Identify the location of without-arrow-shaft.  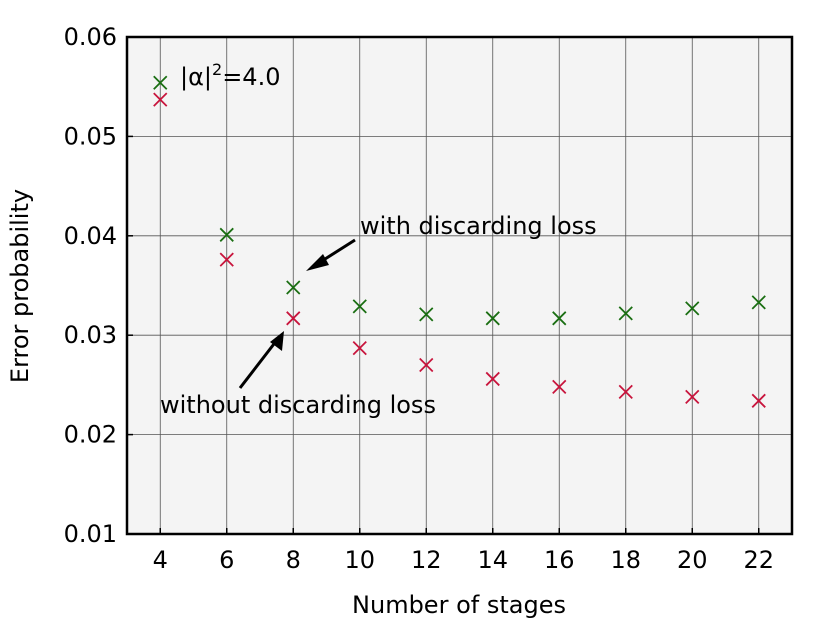
(258, 364).